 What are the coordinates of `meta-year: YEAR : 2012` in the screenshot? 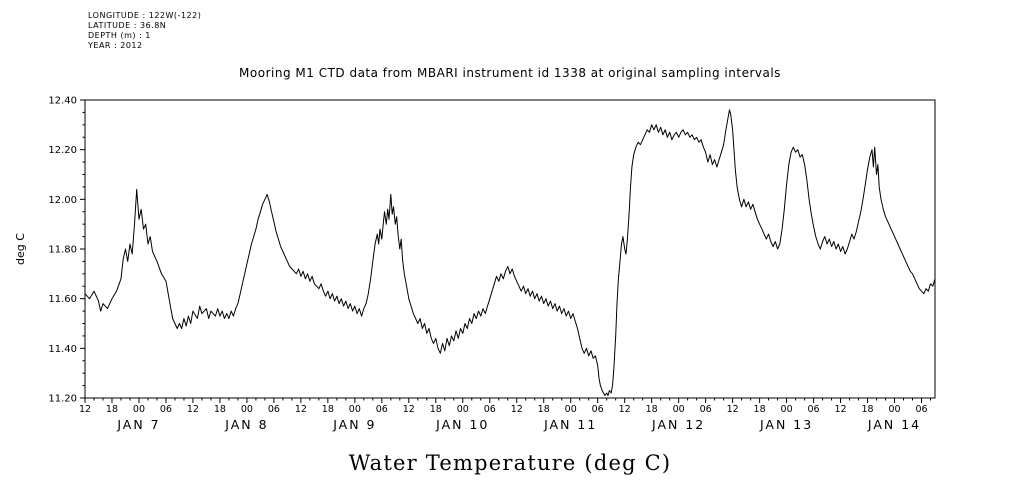 It's located at (115, 45).